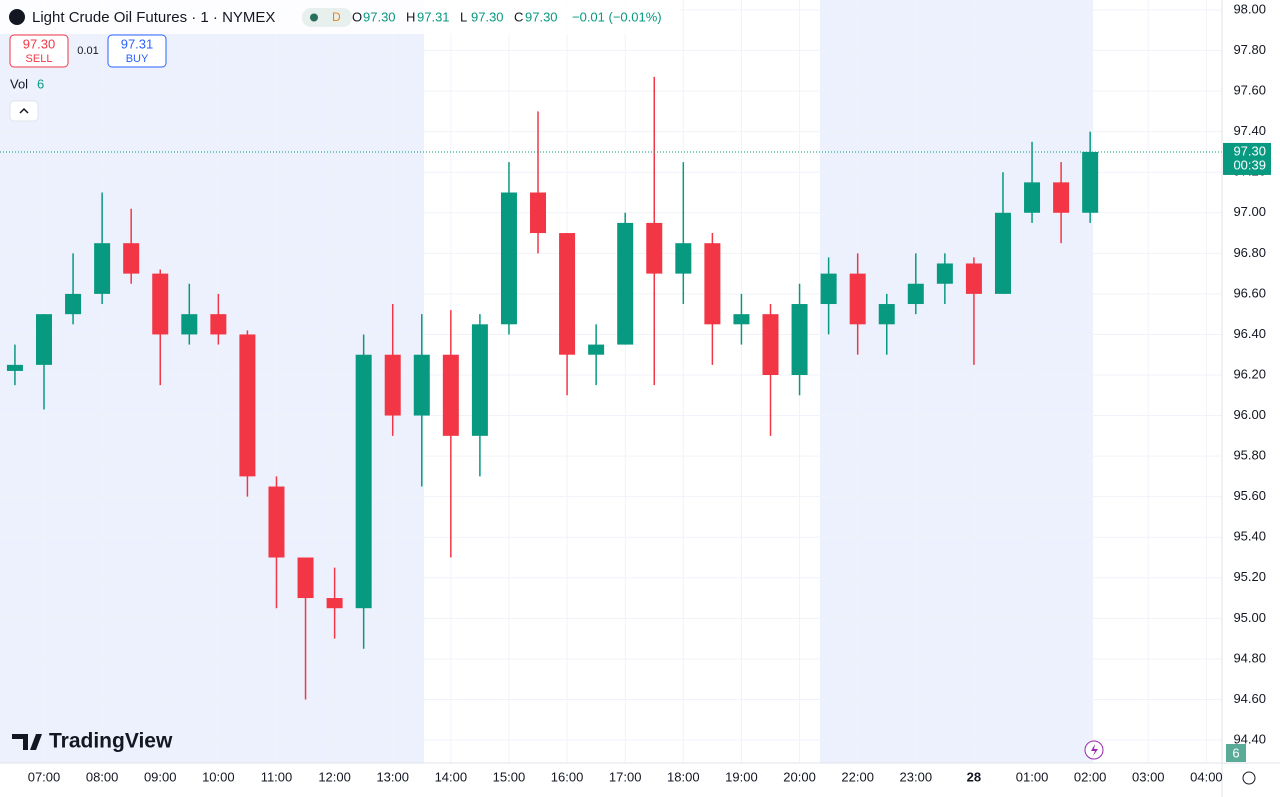  I want to click on y-tick-label: 95.00, so click(1249, 617).